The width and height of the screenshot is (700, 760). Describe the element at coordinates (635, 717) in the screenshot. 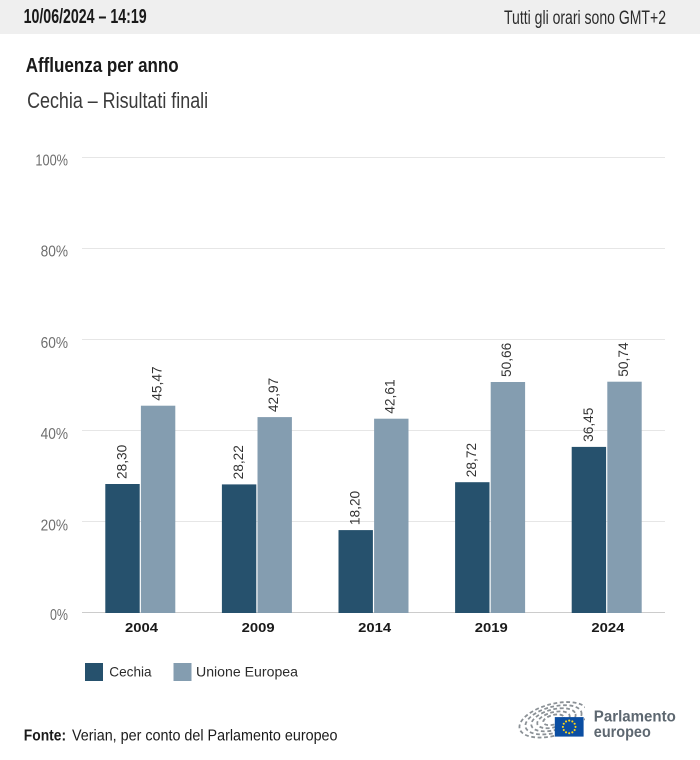

I see `svg-text: Parlamento` at that location.